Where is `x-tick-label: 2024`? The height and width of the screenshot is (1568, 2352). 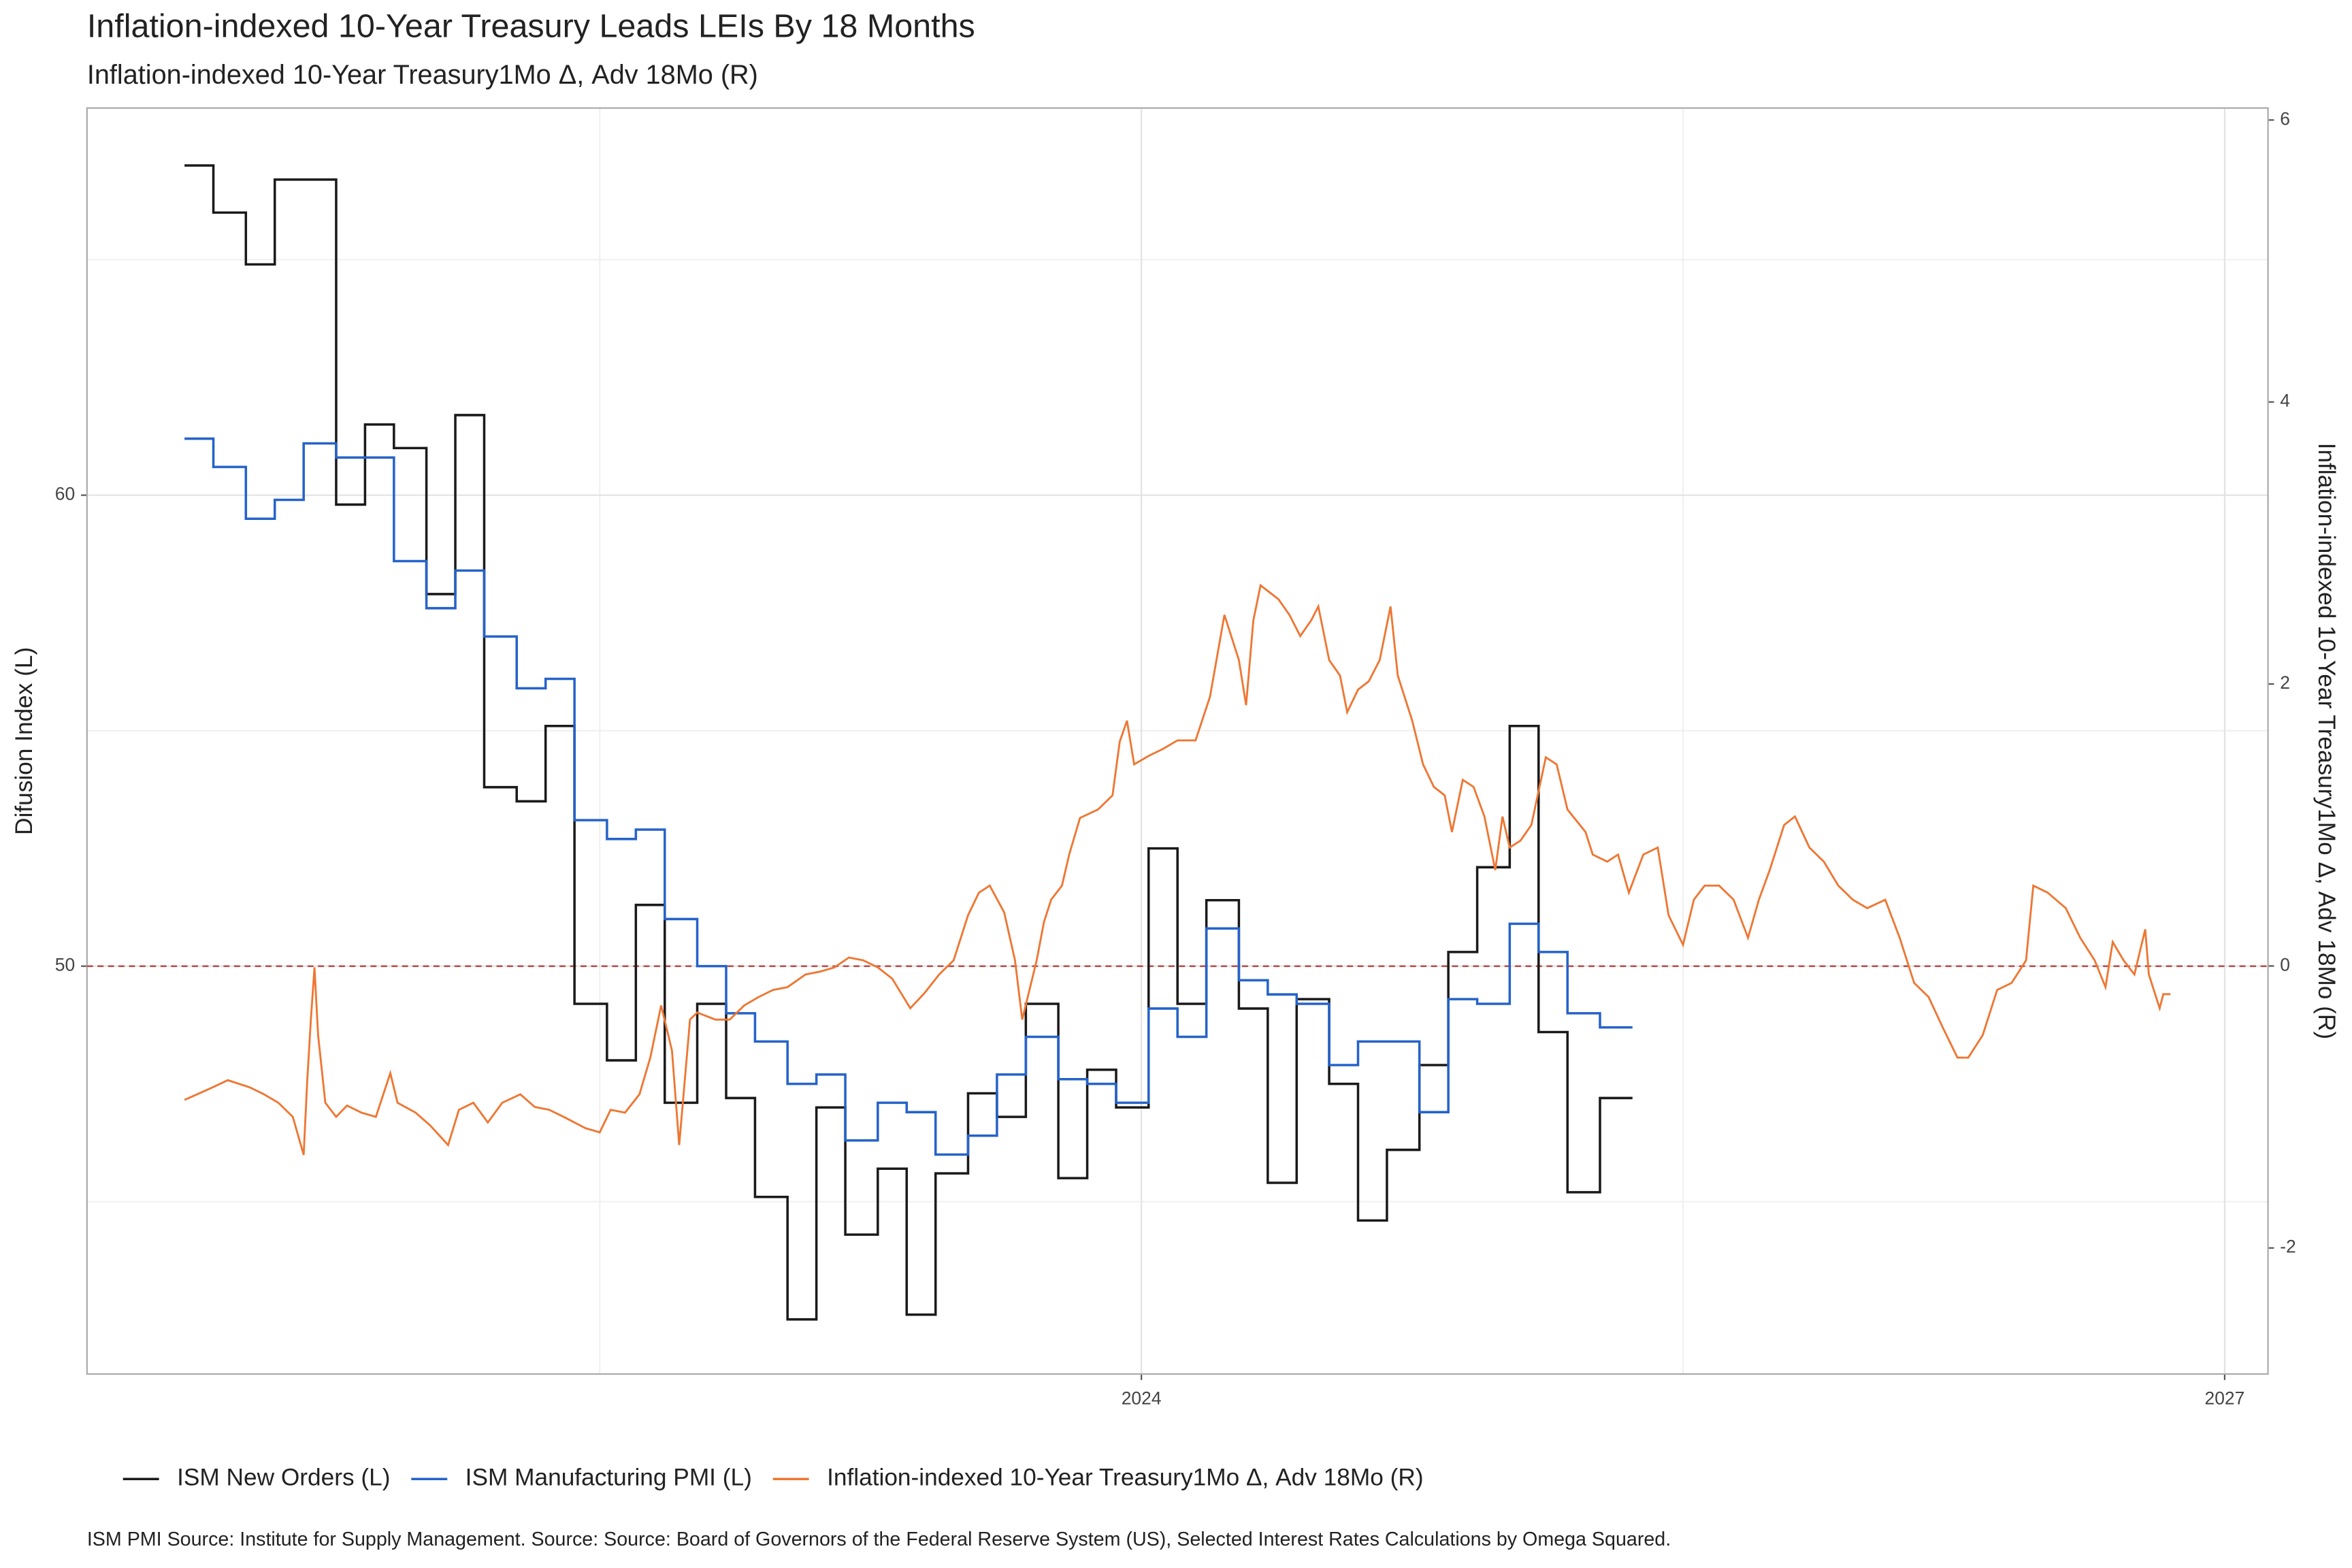
x-tick-label: 2024 is located at coordinates (1142, 1398).